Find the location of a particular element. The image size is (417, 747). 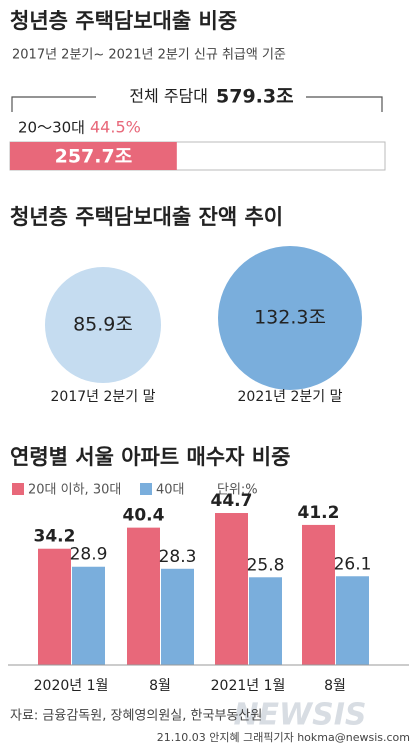

bubble-value-label: 85.9조 is located at coordinates (103, 325).